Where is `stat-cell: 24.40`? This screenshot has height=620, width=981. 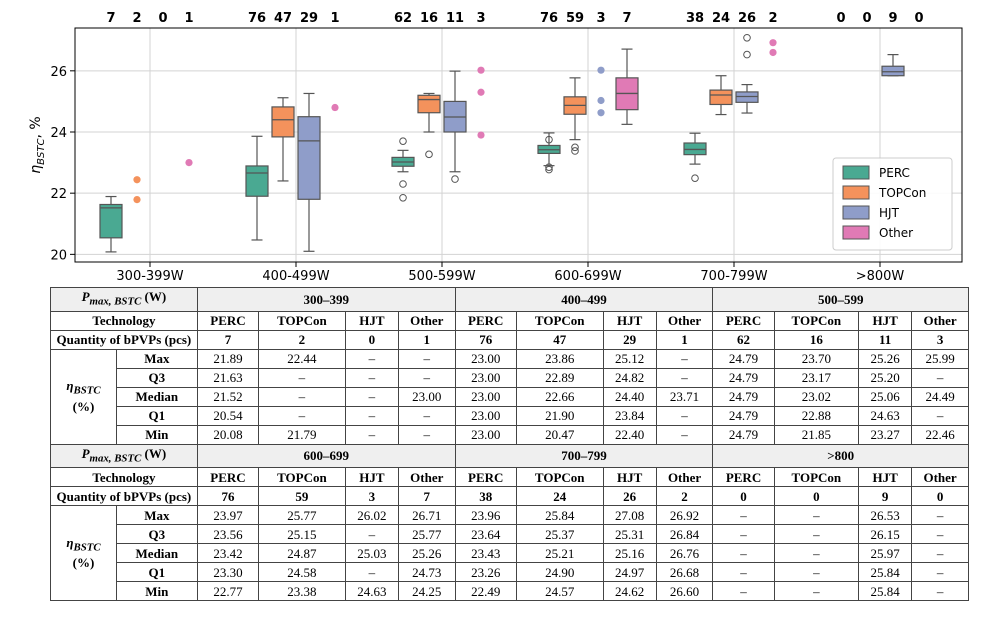 stat-cell: 24.40 is located at coordinates (629, 396).